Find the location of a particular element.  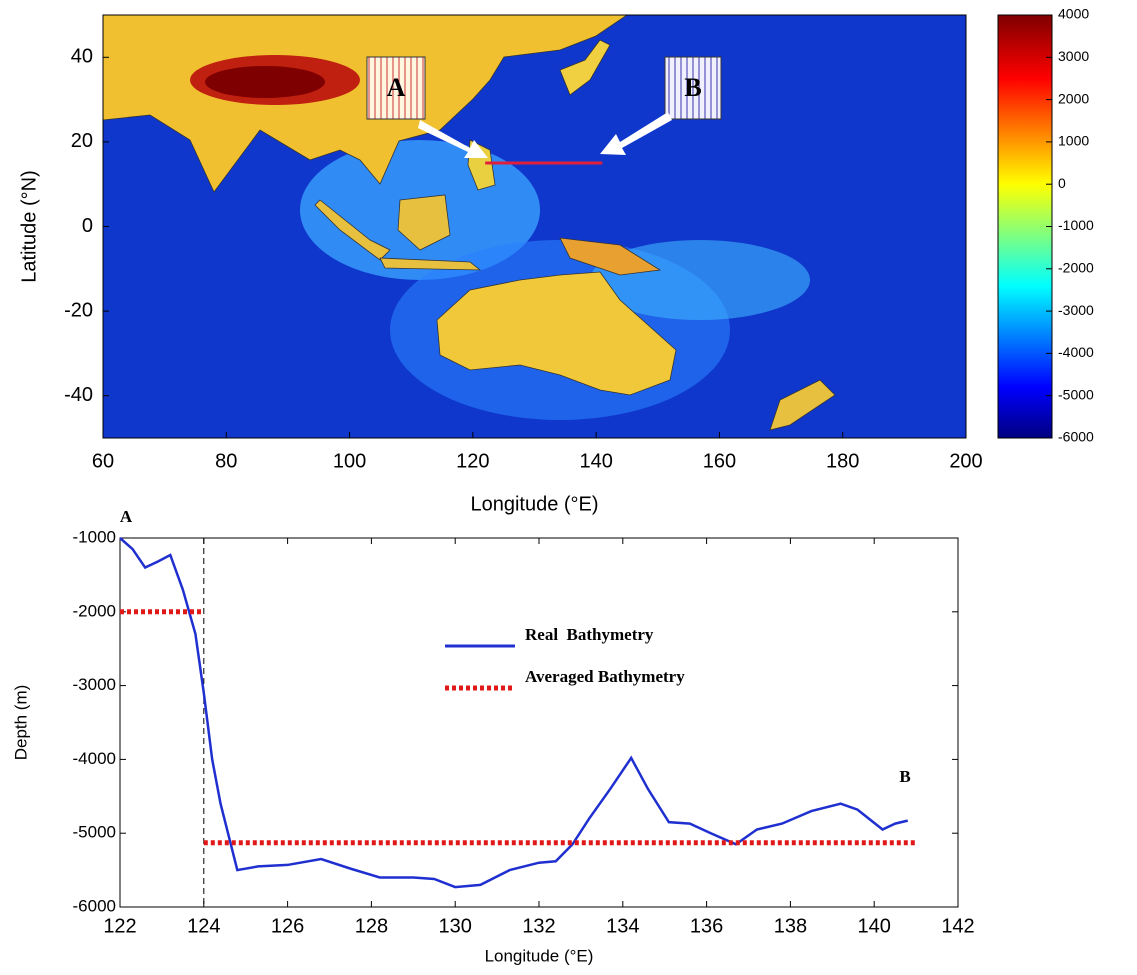

colorbar-tick-label: 4000 is located at coordinates (1073, 14).